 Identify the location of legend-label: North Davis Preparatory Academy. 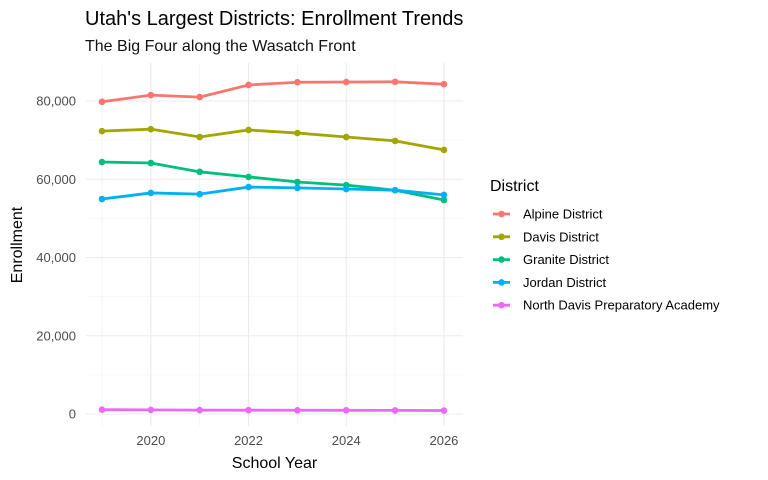
(621, 305).